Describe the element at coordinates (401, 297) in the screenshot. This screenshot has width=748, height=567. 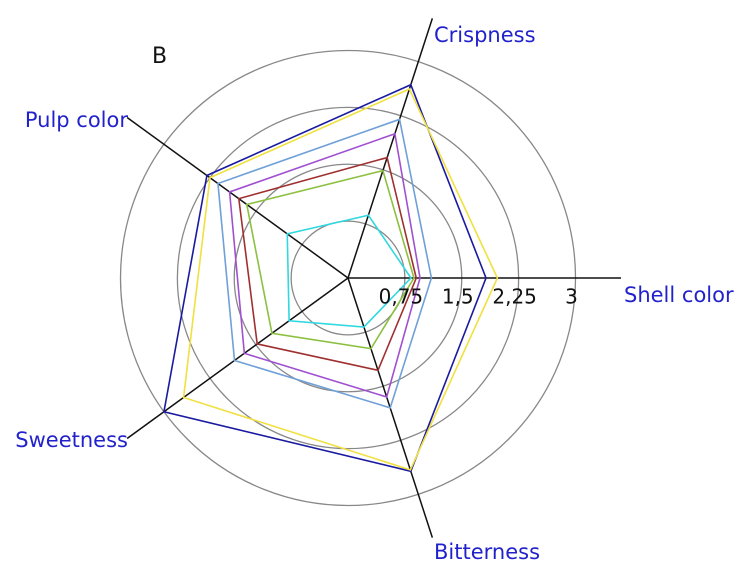
I see `r-tick-label: 0,75` at that location.